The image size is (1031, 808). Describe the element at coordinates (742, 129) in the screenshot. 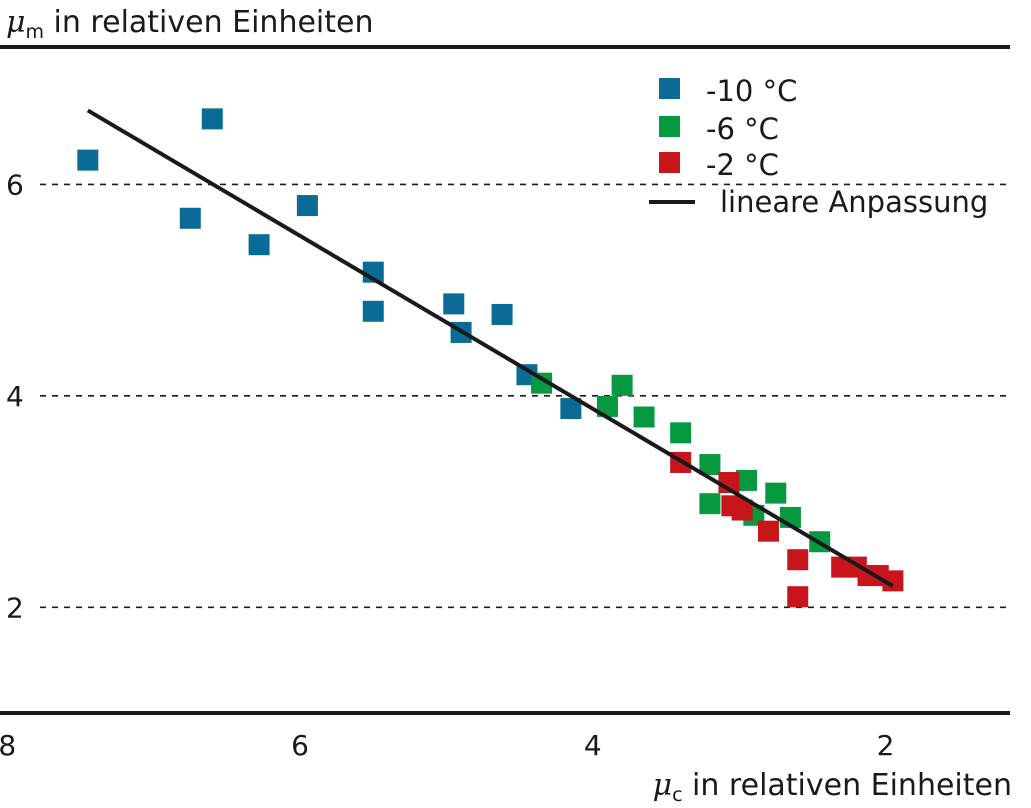

I see `legend-label-series-2: -6 °C` at that location.